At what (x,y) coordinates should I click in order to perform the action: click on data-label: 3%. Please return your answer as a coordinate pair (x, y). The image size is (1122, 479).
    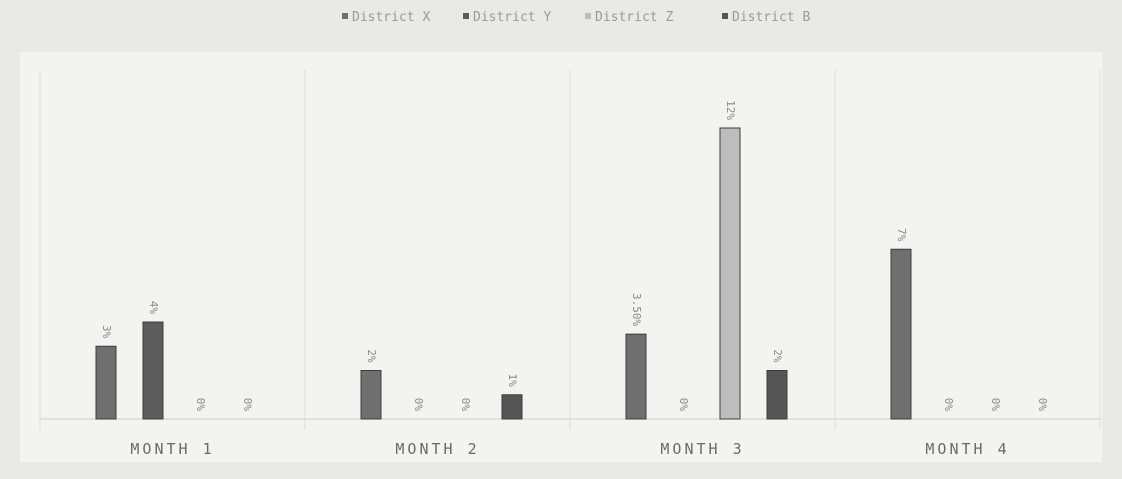
    Looking at the image, I should click on (106, 332).